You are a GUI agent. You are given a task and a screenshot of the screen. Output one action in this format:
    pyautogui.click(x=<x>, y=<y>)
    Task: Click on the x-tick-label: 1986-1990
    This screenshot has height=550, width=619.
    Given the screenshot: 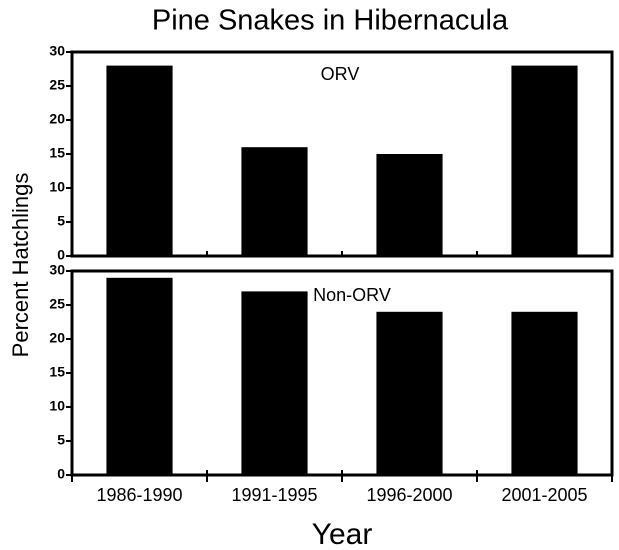 What is the action you would take?
    pyautogui.click(x=139, y=495)
    